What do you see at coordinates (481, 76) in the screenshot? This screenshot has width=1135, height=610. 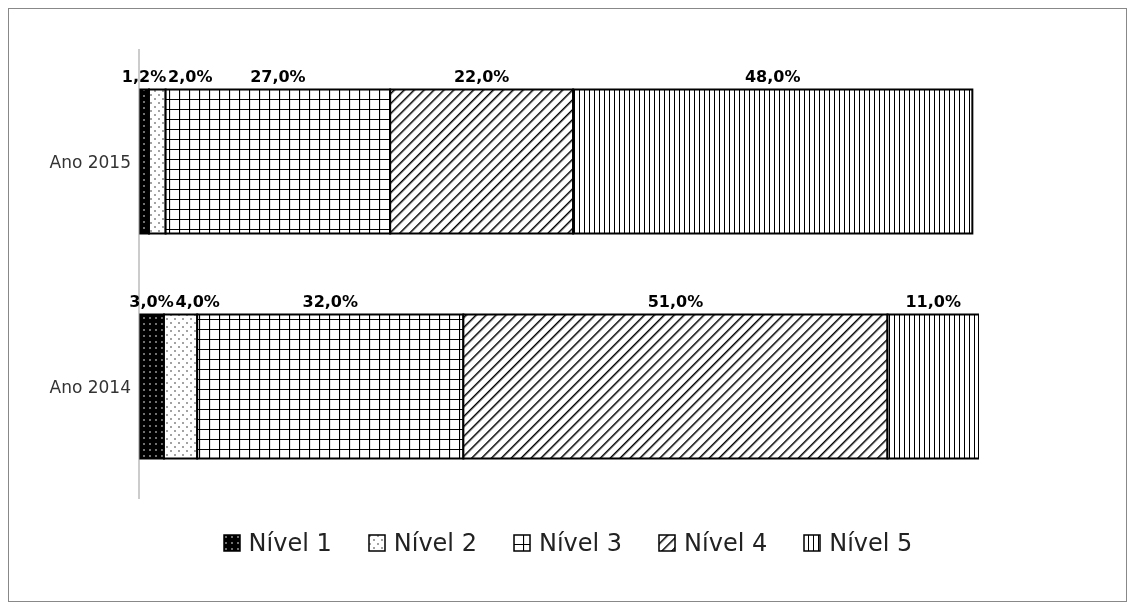 I see `data-label: 22,0%` at bounding box center [481, 76].